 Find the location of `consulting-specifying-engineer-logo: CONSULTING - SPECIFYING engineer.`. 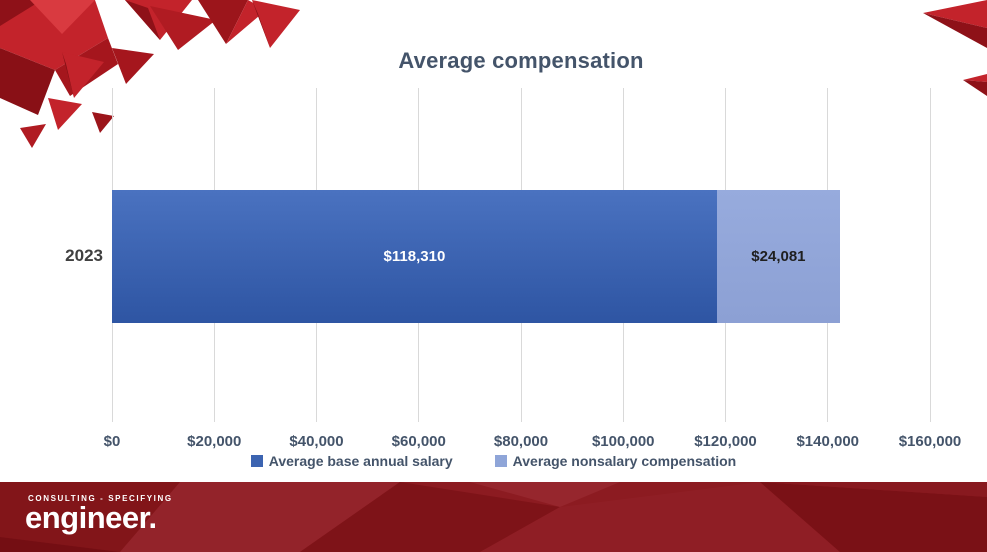

consulting-specifying-engineer-logo: CONSULTING - SPECIFYING engineer. is located at coordinates (99, 514).